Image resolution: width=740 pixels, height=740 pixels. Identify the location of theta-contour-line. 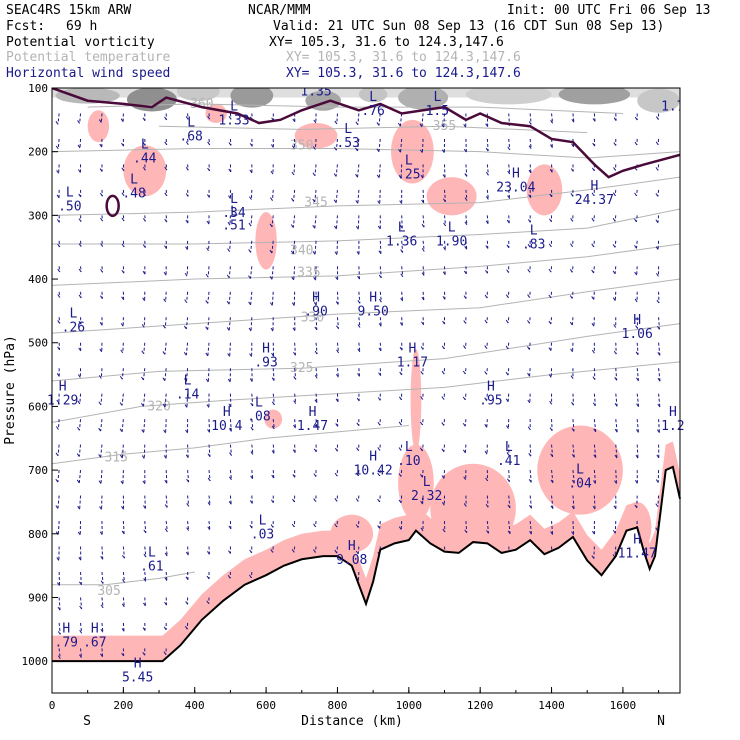
(366, 264).